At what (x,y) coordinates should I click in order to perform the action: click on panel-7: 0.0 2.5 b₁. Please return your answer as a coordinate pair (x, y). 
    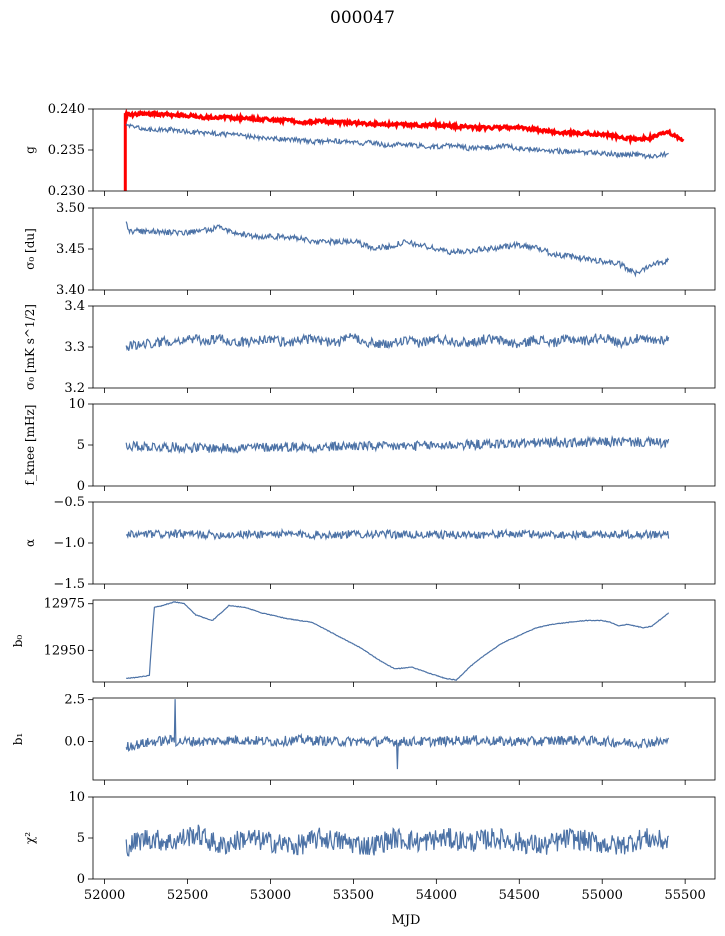
    Looking at the image, I should click on (363, 739).